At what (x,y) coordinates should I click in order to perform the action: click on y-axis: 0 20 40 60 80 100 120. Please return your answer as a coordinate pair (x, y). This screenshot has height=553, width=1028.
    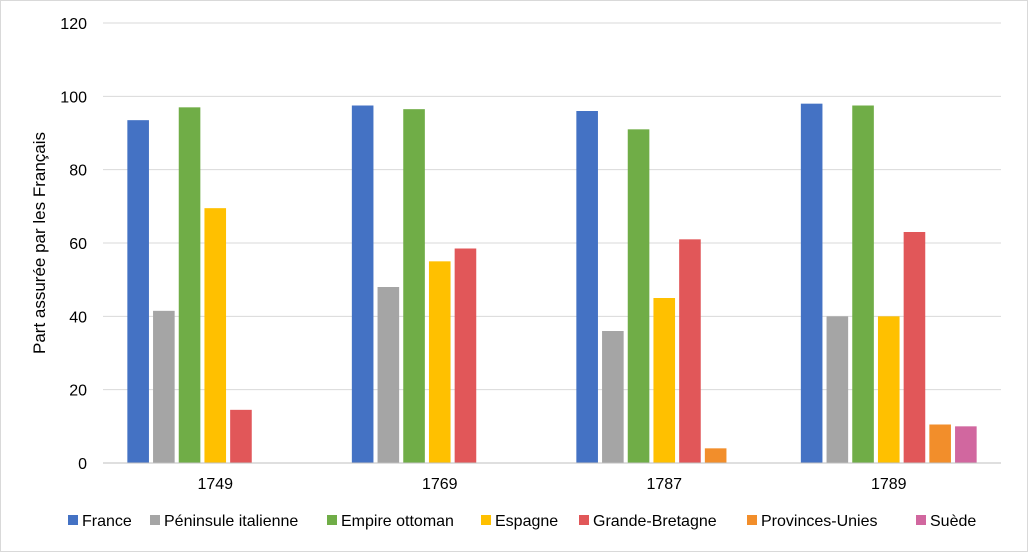
    Looking at the image, I should click on (73, 244).